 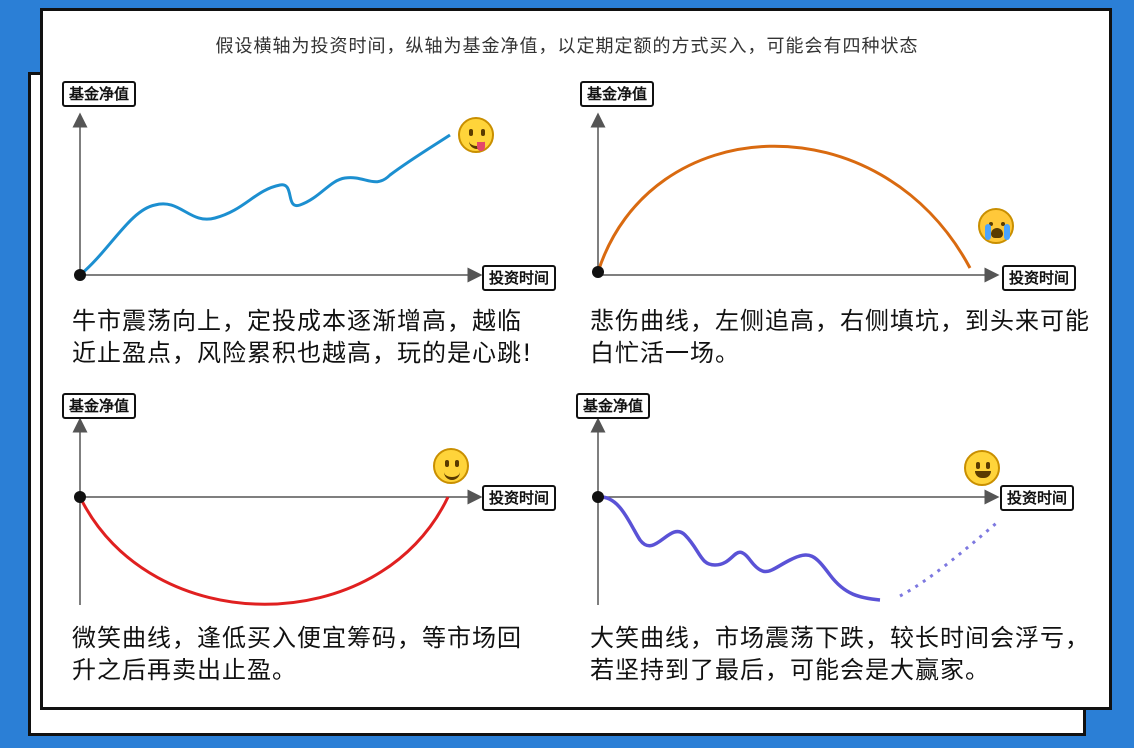 What do you see at coordinates (519, 498) in the screenshot?
I see `panel3-x-label: 投资时间` at bounding box center [519, 498].